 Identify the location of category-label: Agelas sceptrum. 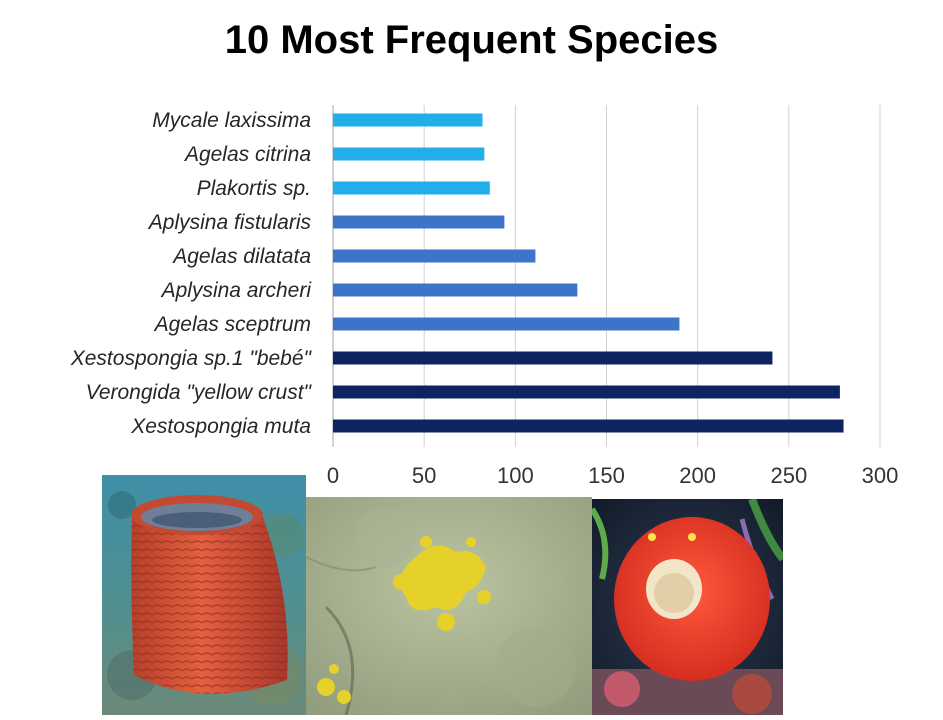
(232, 324).